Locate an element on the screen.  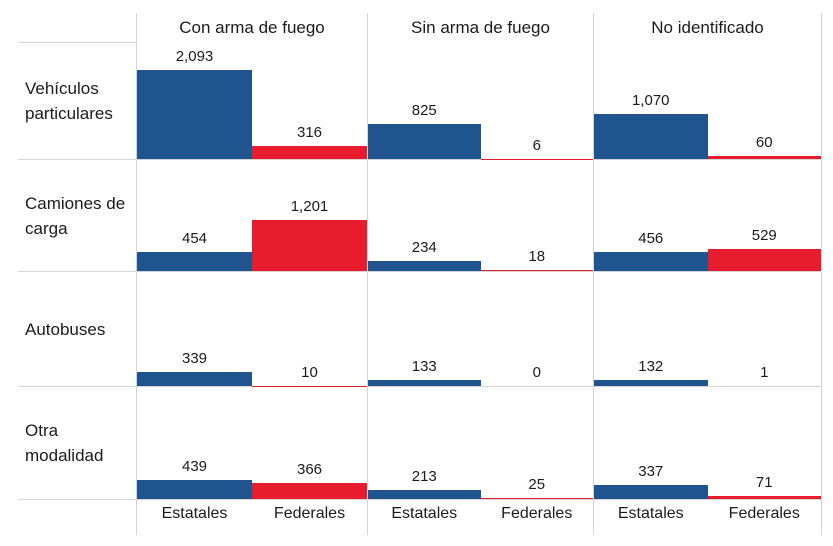
bar-group-federales: 10 is located at coordinates (309, 329).